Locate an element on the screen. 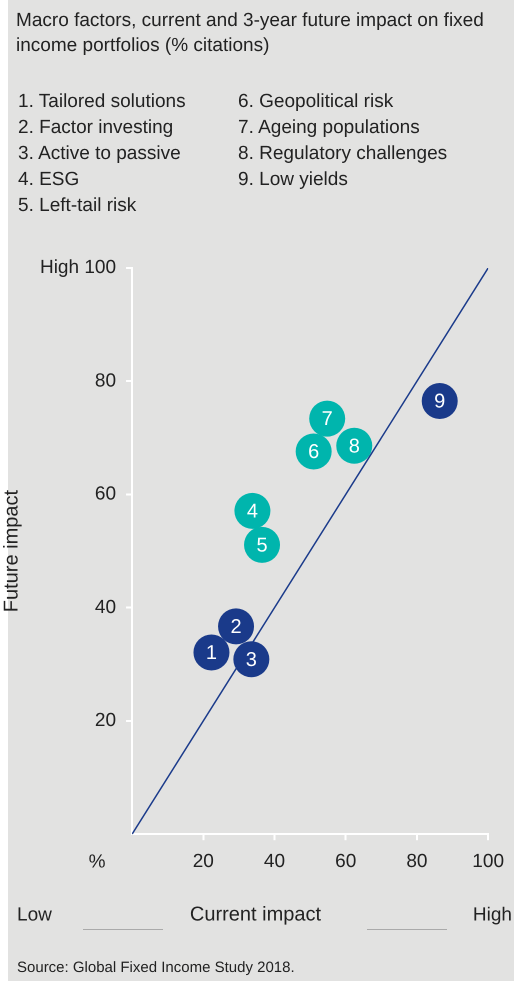 This screenshot has height=981, width=514. annotation: 7 is located at coordinates (327, 419).